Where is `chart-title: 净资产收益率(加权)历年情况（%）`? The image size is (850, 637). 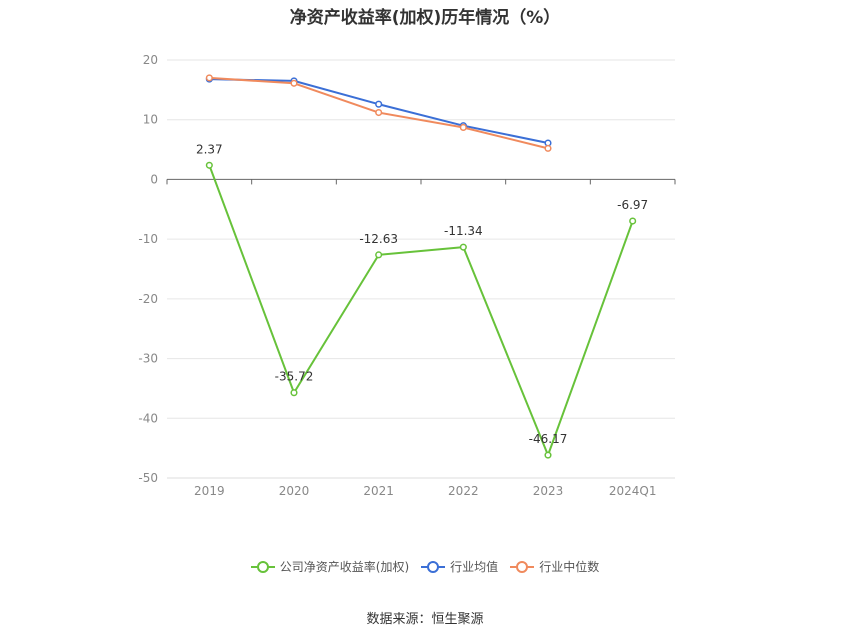
chart-title: 净资产收益率(加权)历年情况（%） is located at coordinates (425, 18).